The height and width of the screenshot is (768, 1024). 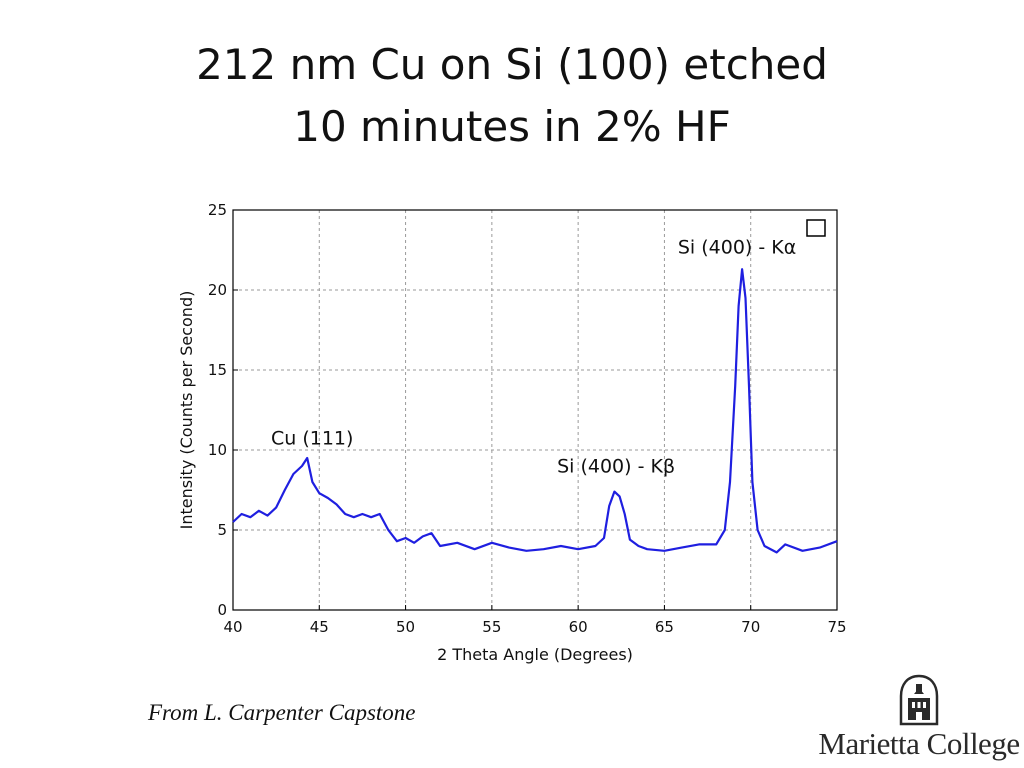 I want to click on y-tick-label: 15, so click(x=217, y=370).